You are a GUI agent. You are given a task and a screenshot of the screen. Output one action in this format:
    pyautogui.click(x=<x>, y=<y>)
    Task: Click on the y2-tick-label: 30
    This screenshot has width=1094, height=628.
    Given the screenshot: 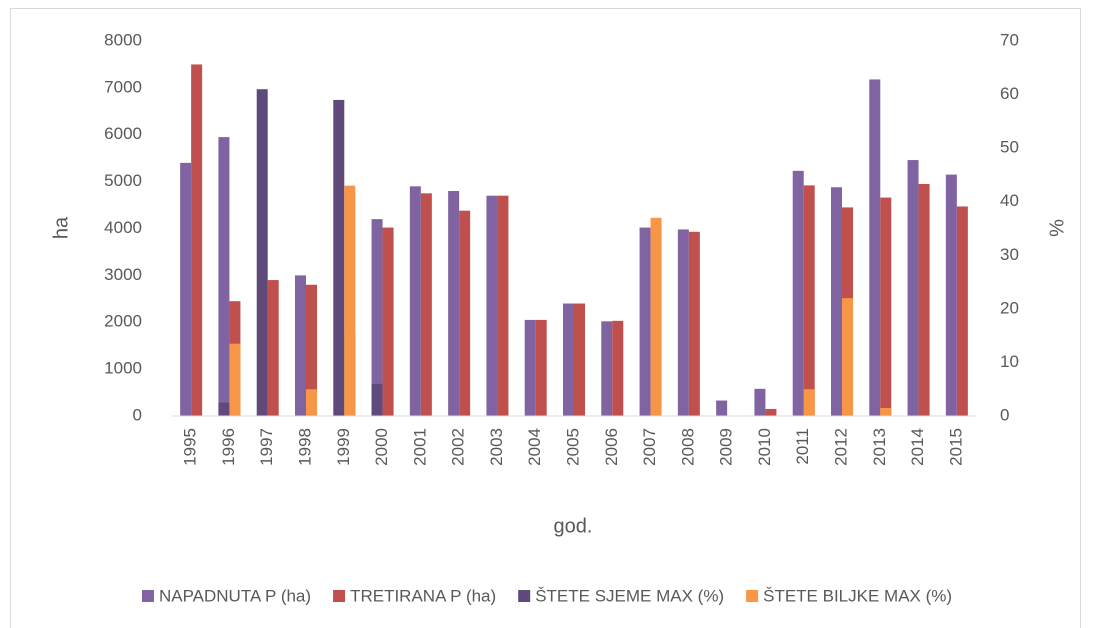 What is the action you would take?
    pyautogui.click(x=1009, y=254)
    